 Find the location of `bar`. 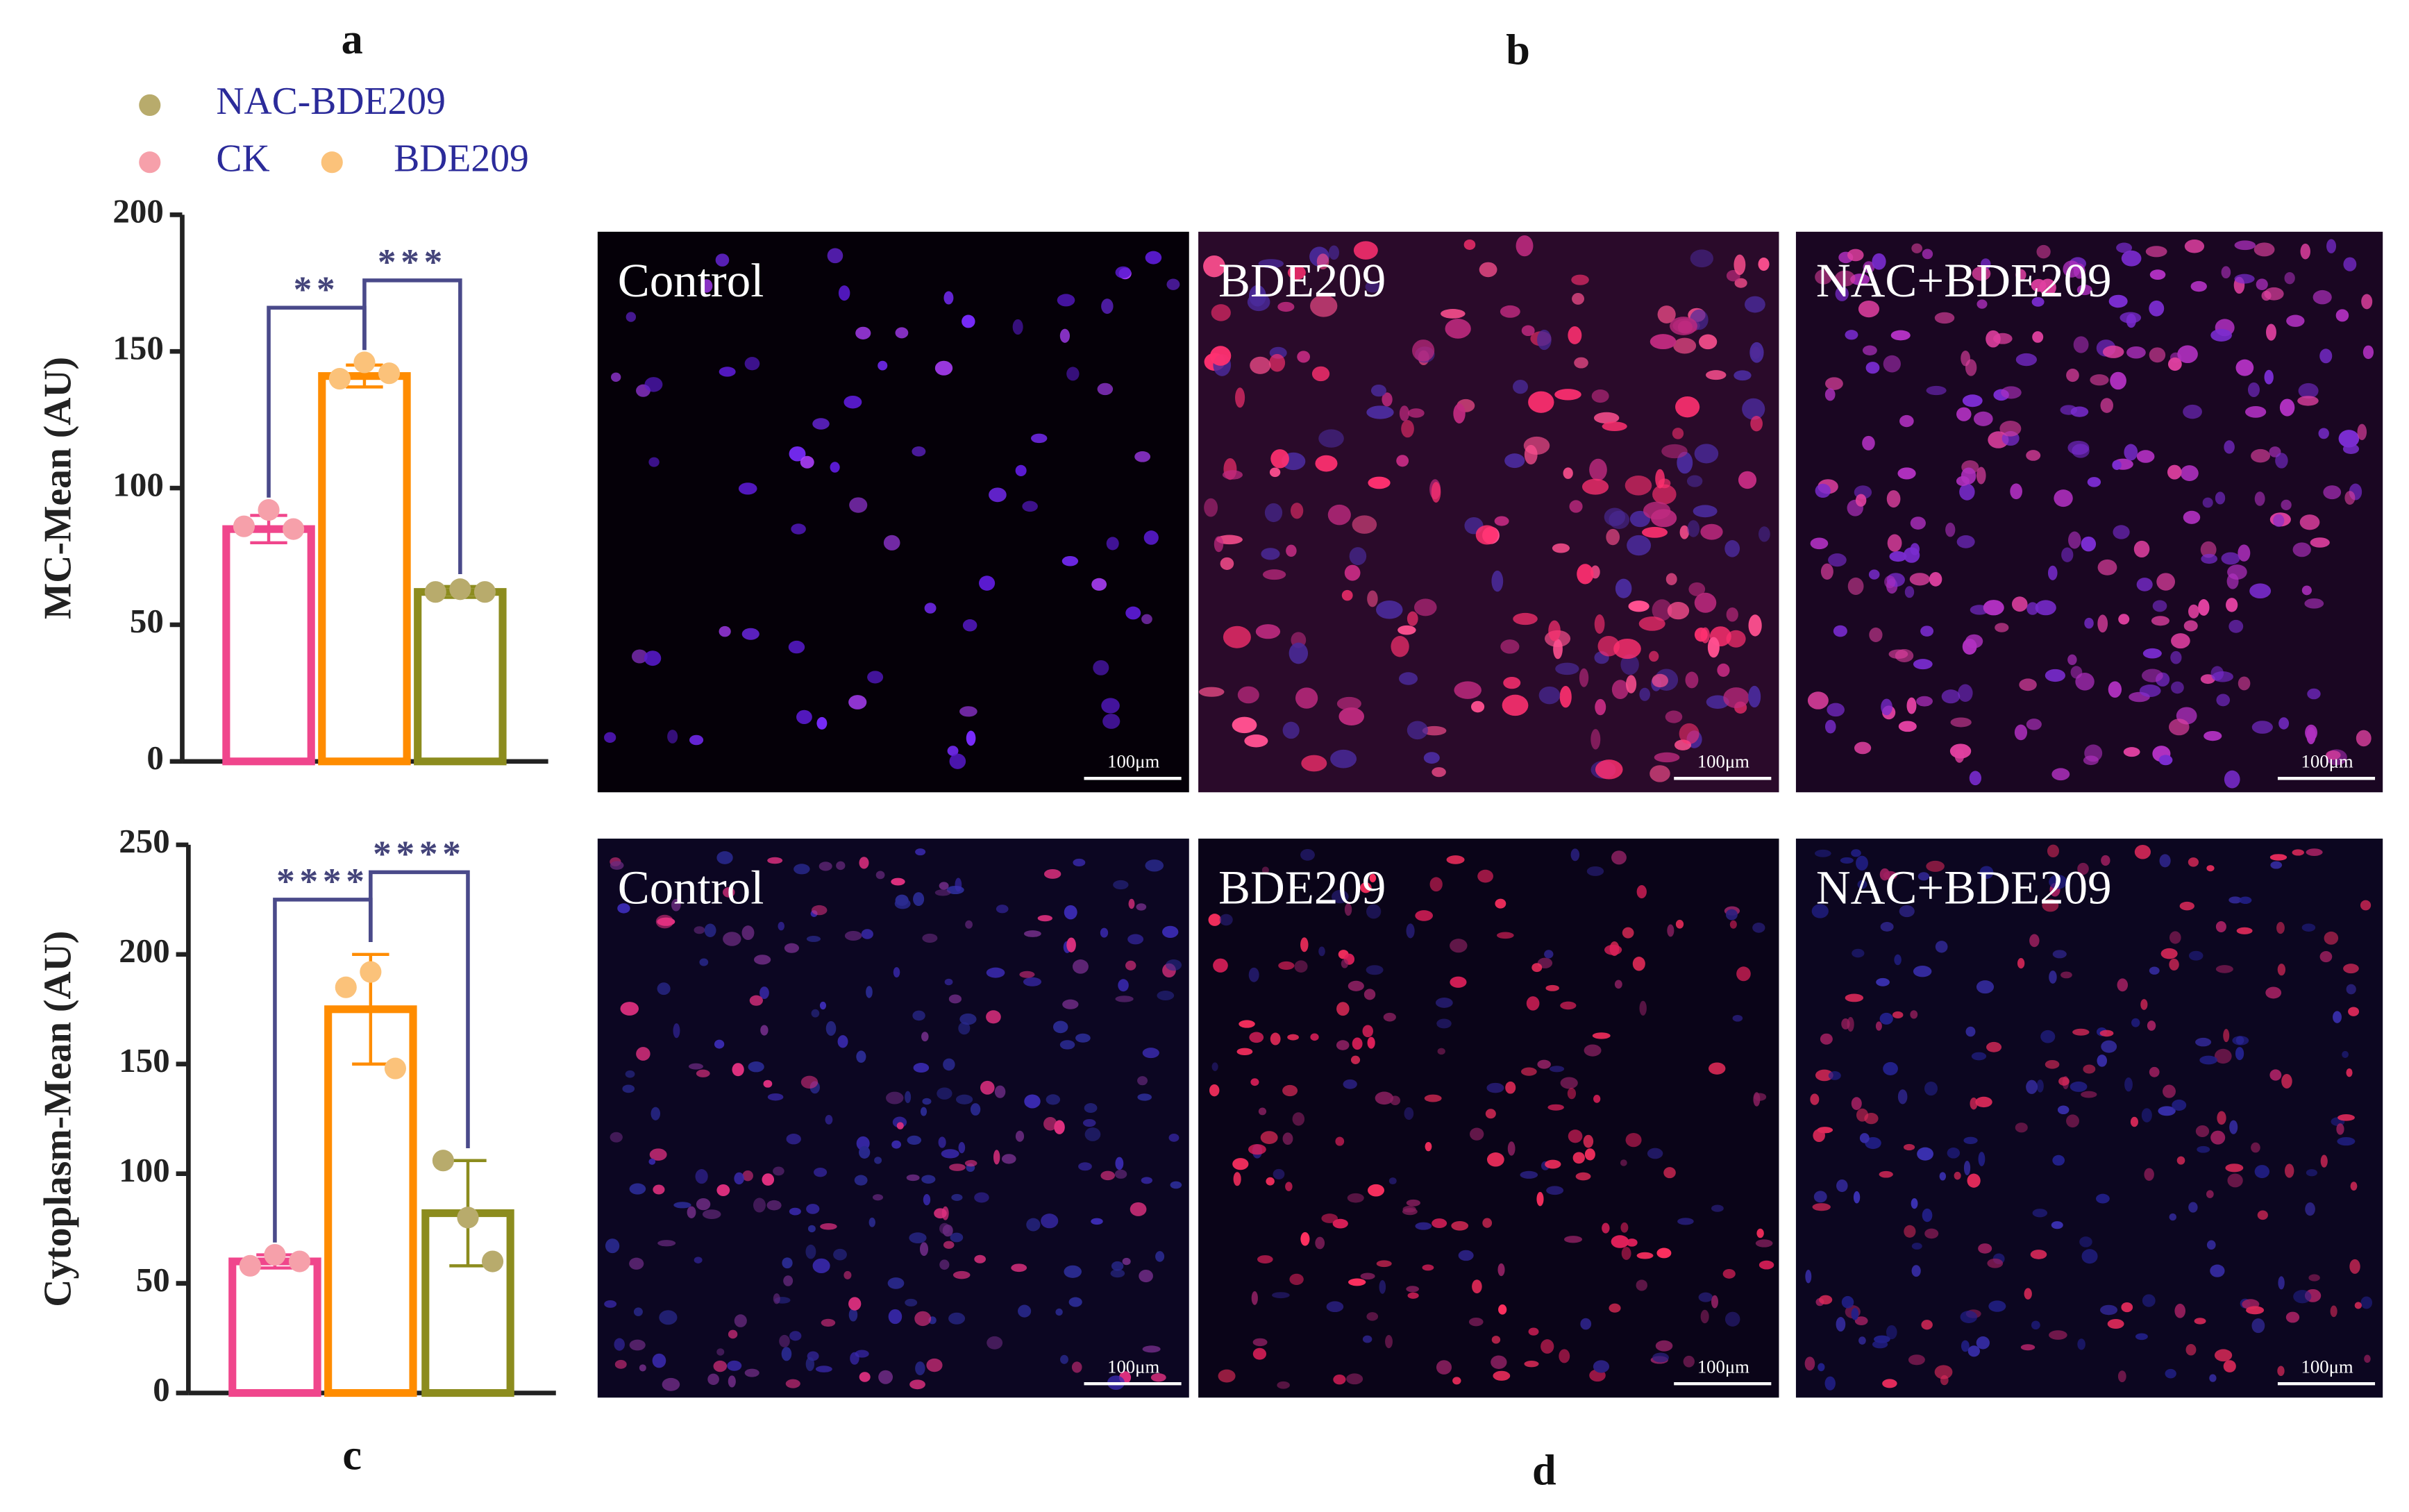

bar is located at coordinates (268, 645).